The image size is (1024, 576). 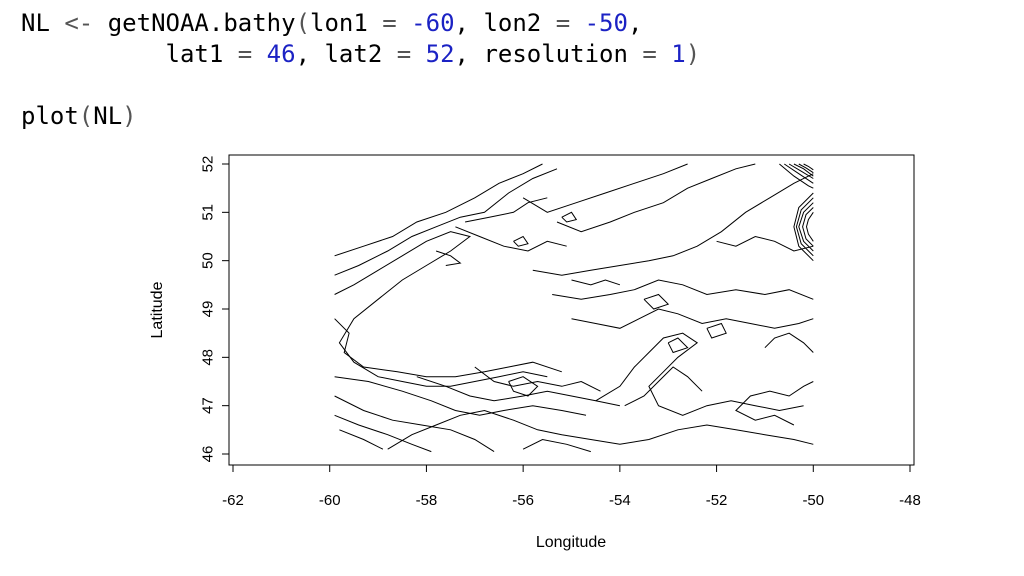 What do you see at coordinates (678, 54) in the screenshot?
I see `code-number: 1` at bounding box center [678, 54].